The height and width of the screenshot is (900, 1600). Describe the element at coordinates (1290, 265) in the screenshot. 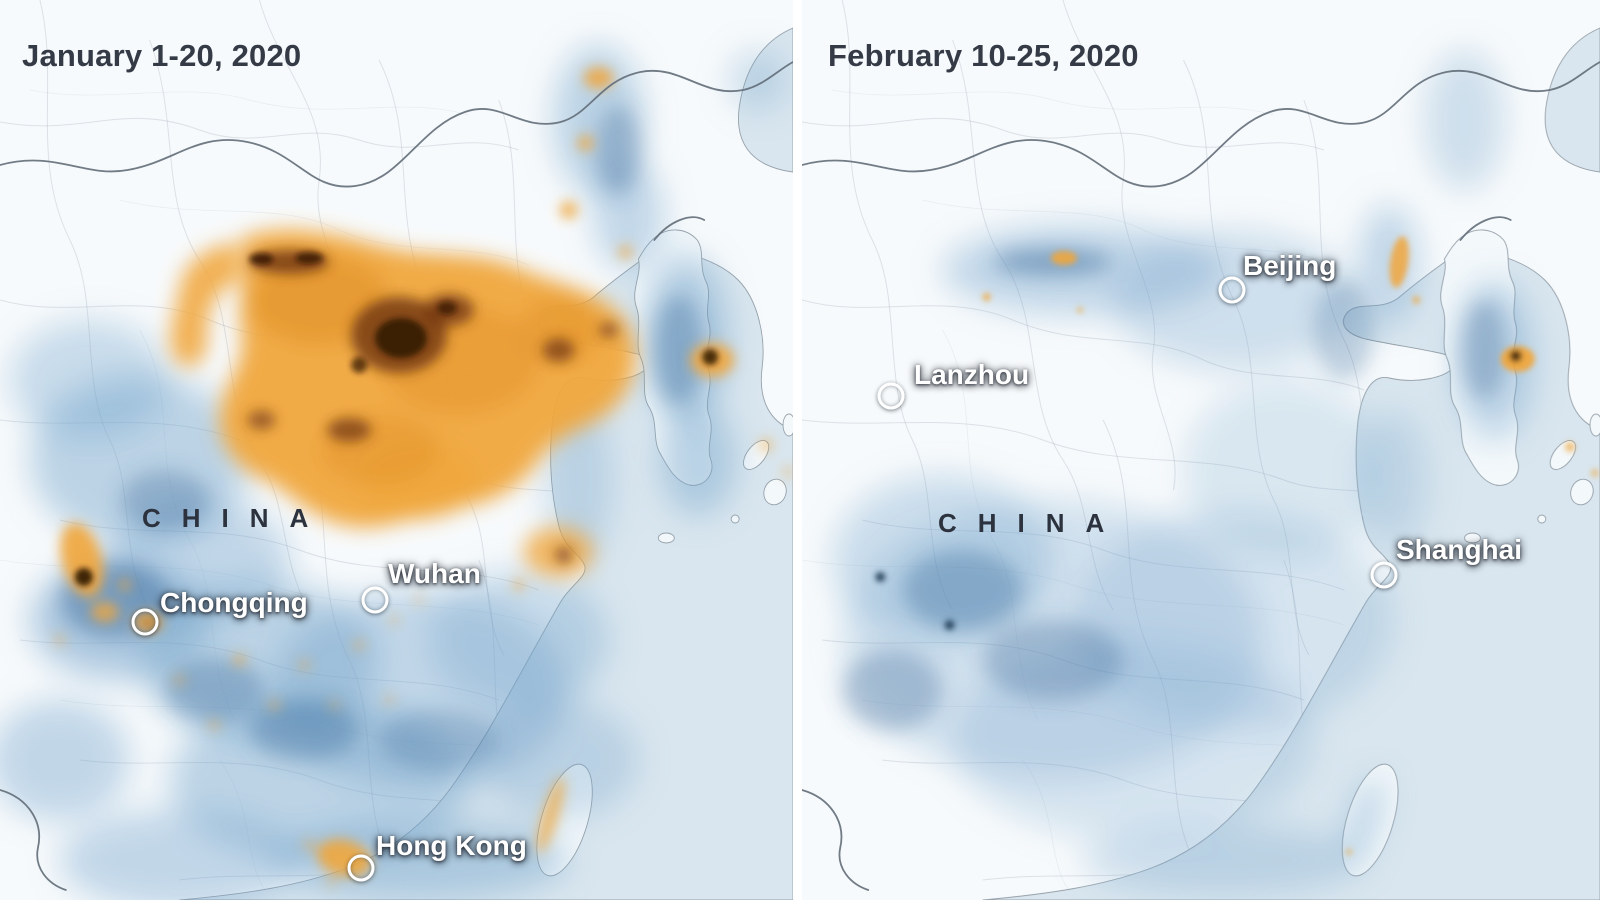

I see `city-label-beijing: Beijing` at that location.